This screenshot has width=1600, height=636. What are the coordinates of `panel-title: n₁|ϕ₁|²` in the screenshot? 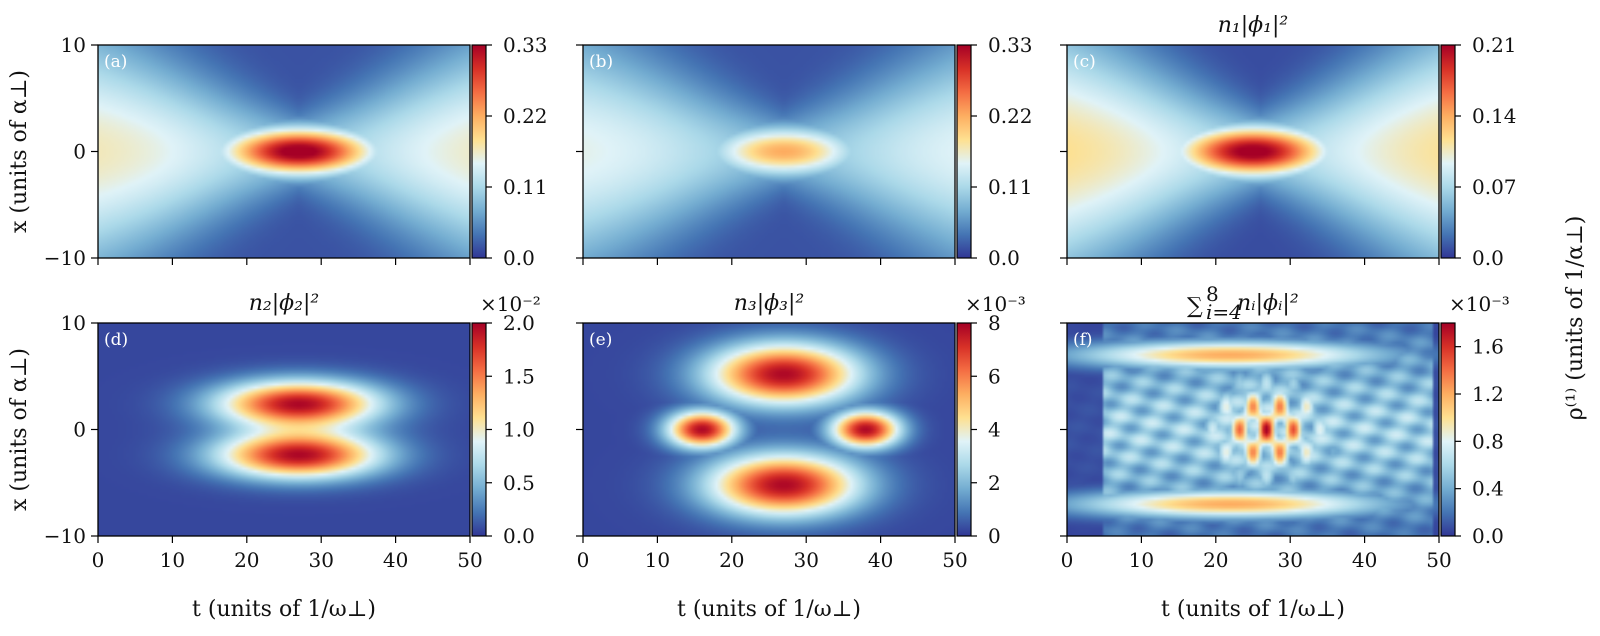 It's located at (1253, 25).